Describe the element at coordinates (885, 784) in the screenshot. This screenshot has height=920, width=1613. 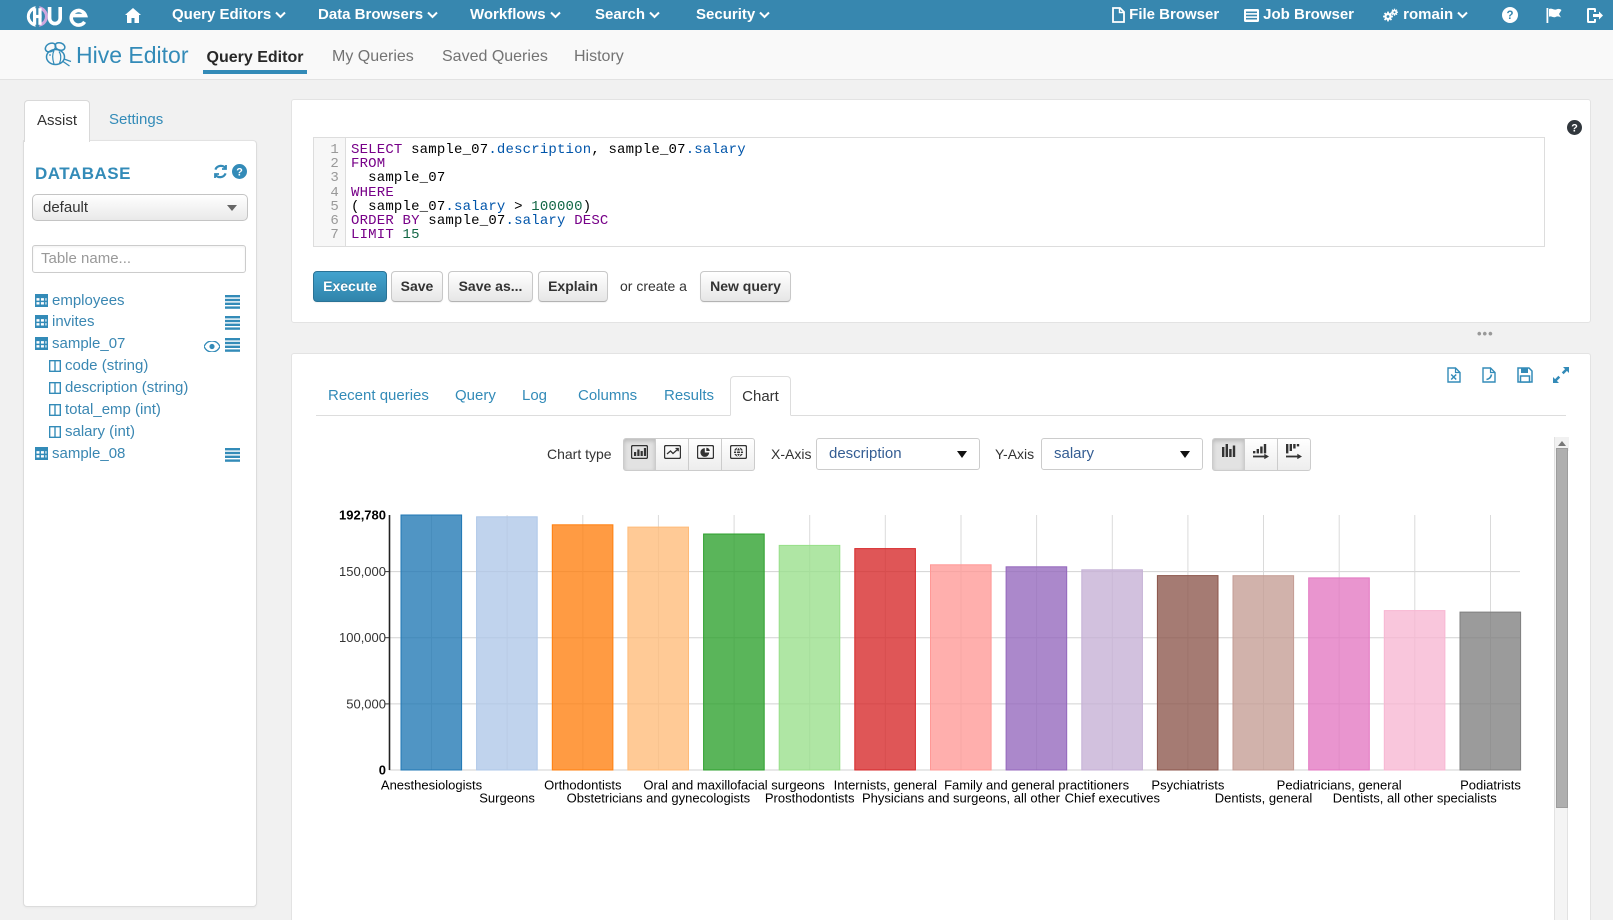
I see `svg-text: Internists, general` at that location.